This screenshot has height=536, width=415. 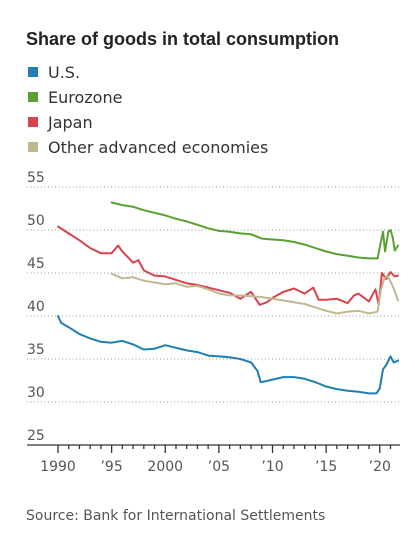 I want to click on legend-label-japan: Japan, so click(x=70, y=122).